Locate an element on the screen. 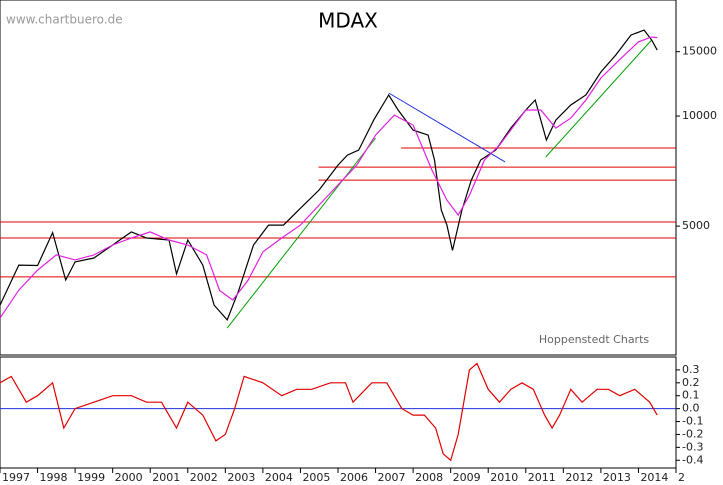 The height and width of the screenshot is (485, 723). y-tick-label: 5000 is located at coordinates (696, 225).